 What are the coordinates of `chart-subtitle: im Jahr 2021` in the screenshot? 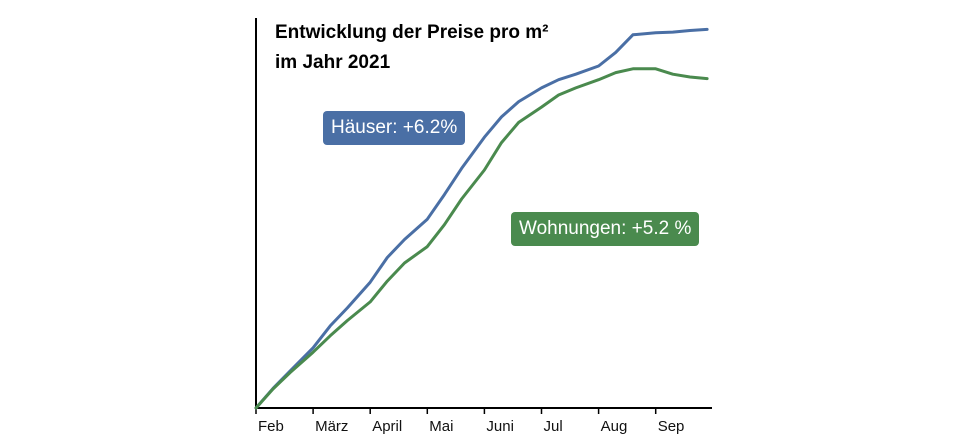 It's located at (333, 62).